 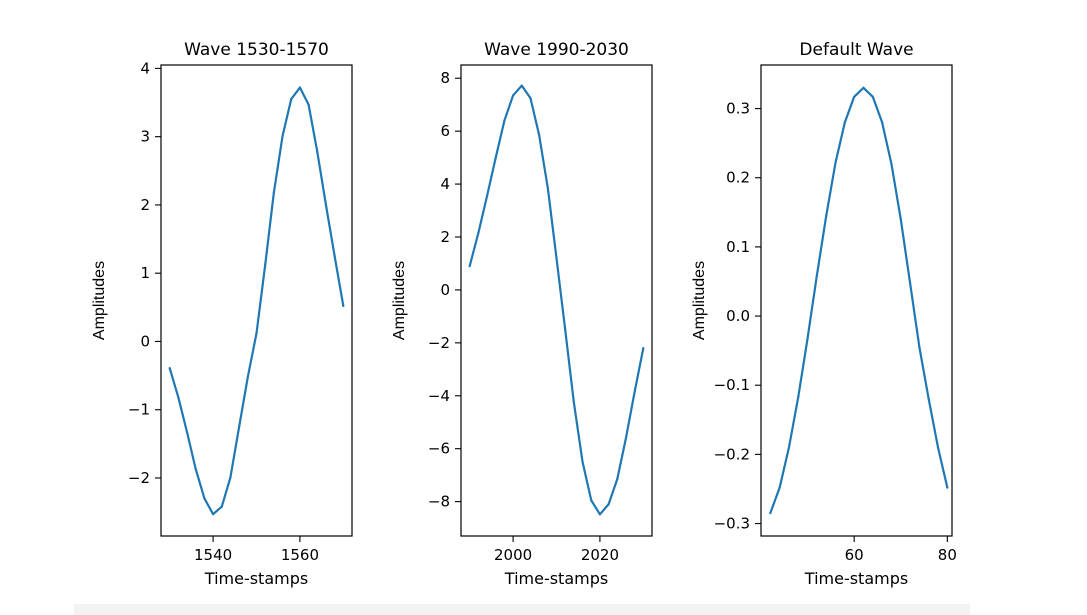 I want to click on y-tick-label: 0.0, so click(x=738, y=316).